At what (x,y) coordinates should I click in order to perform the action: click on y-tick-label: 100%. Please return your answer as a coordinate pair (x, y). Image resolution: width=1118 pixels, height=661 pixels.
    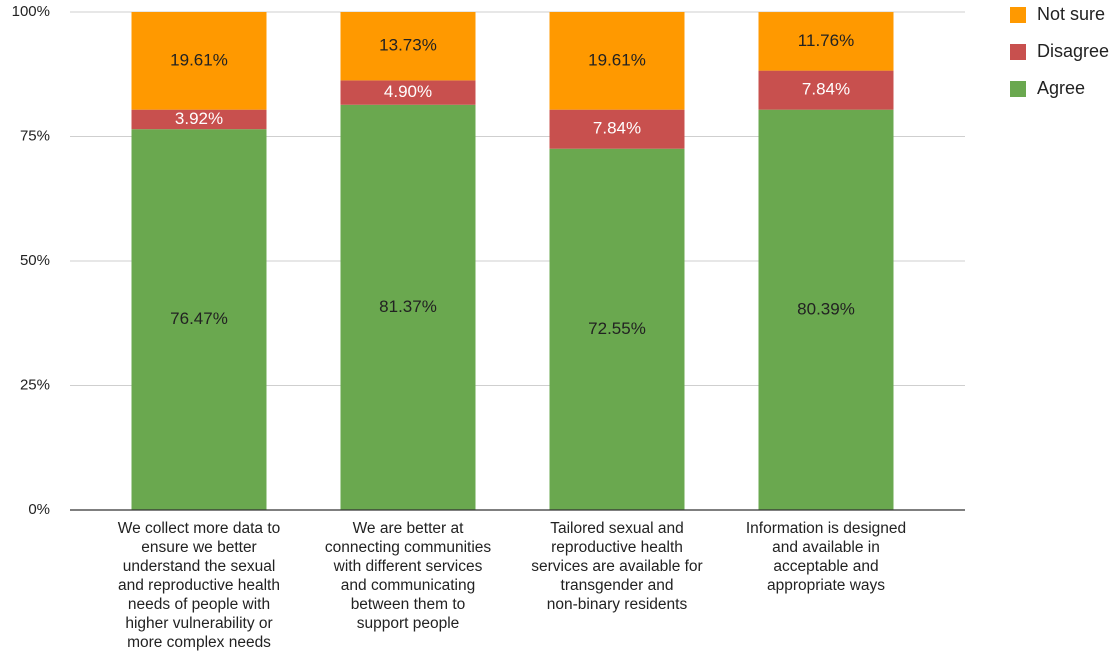
    Looking at the image, I should click on (31, 11).